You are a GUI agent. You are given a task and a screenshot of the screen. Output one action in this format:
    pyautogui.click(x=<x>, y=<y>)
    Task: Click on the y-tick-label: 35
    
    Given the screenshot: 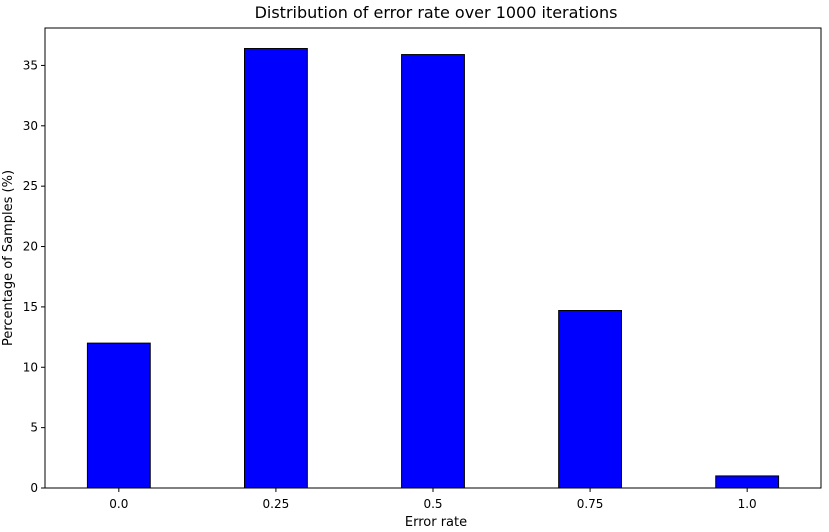 What is the action you would take?
    pyautogui.click(x=30, y=65)
    